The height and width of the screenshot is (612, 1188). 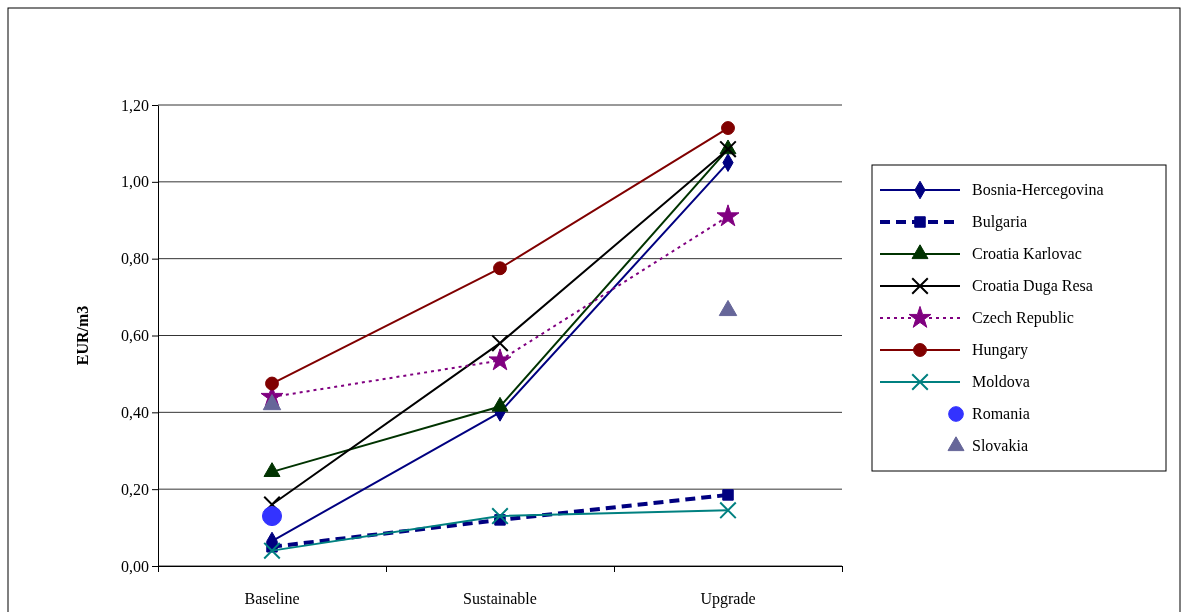 What do you see at coordinates (135, 336) in the screenshot?
I see `y-tick-label: 0,60` at bounding box center [135, 336].